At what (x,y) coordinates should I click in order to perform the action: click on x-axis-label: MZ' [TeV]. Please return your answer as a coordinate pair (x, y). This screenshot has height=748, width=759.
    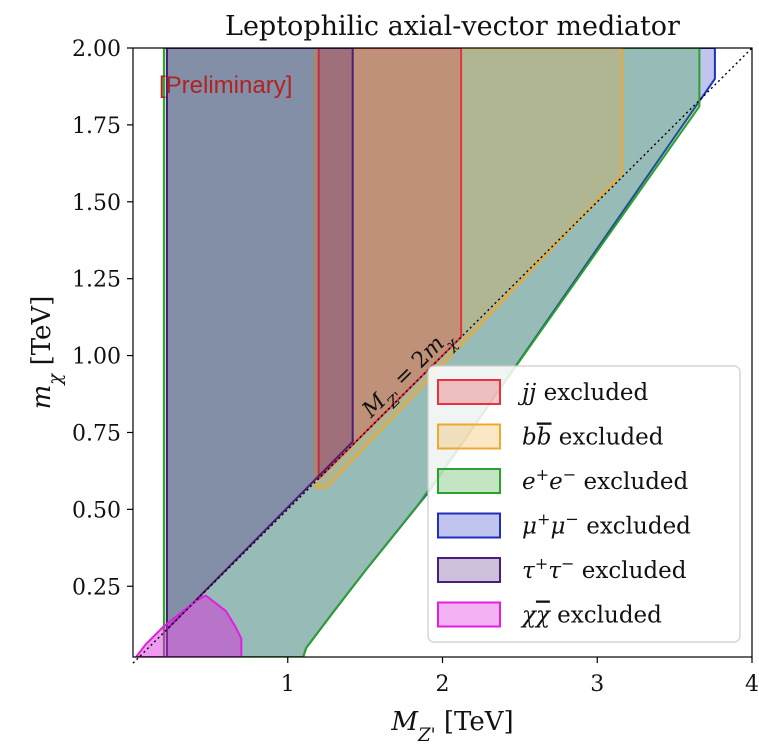
    Looking at the image, I should click on (451, 726).